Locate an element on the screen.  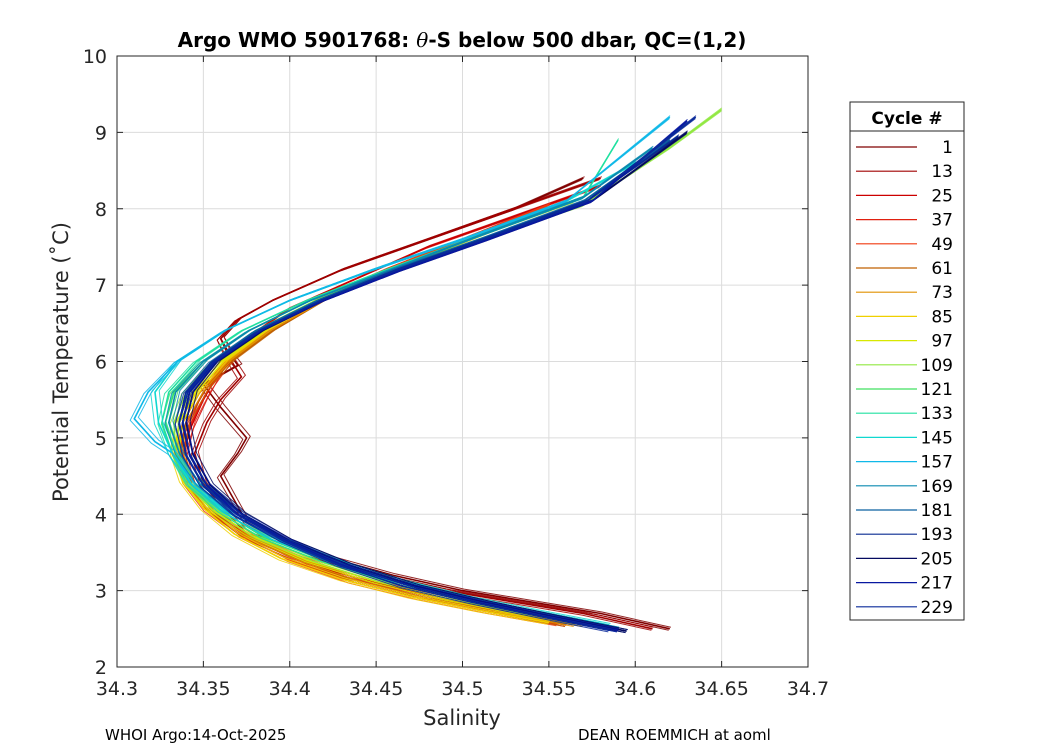
footer-right-text: DEAN ROEMMICH at aoml is located at coordinates (674, 735).